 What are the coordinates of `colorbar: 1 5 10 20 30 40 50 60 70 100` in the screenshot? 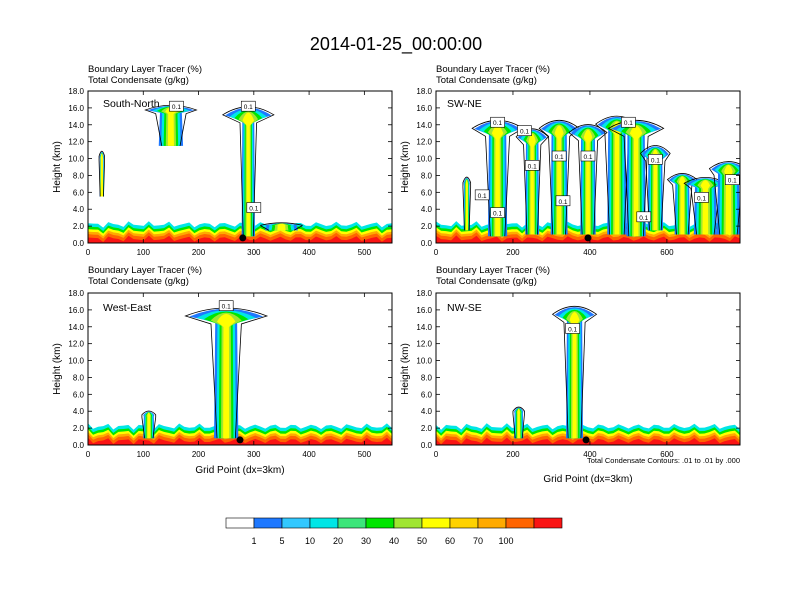 It's located at (394, 531).